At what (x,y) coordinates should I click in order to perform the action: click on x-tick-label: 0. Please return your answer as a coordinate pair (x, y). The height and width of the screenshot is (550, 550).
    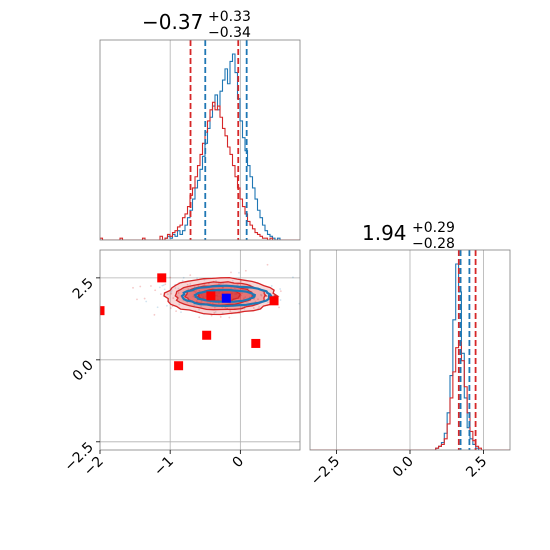
    Looking at the image, I should click on (239, 463).